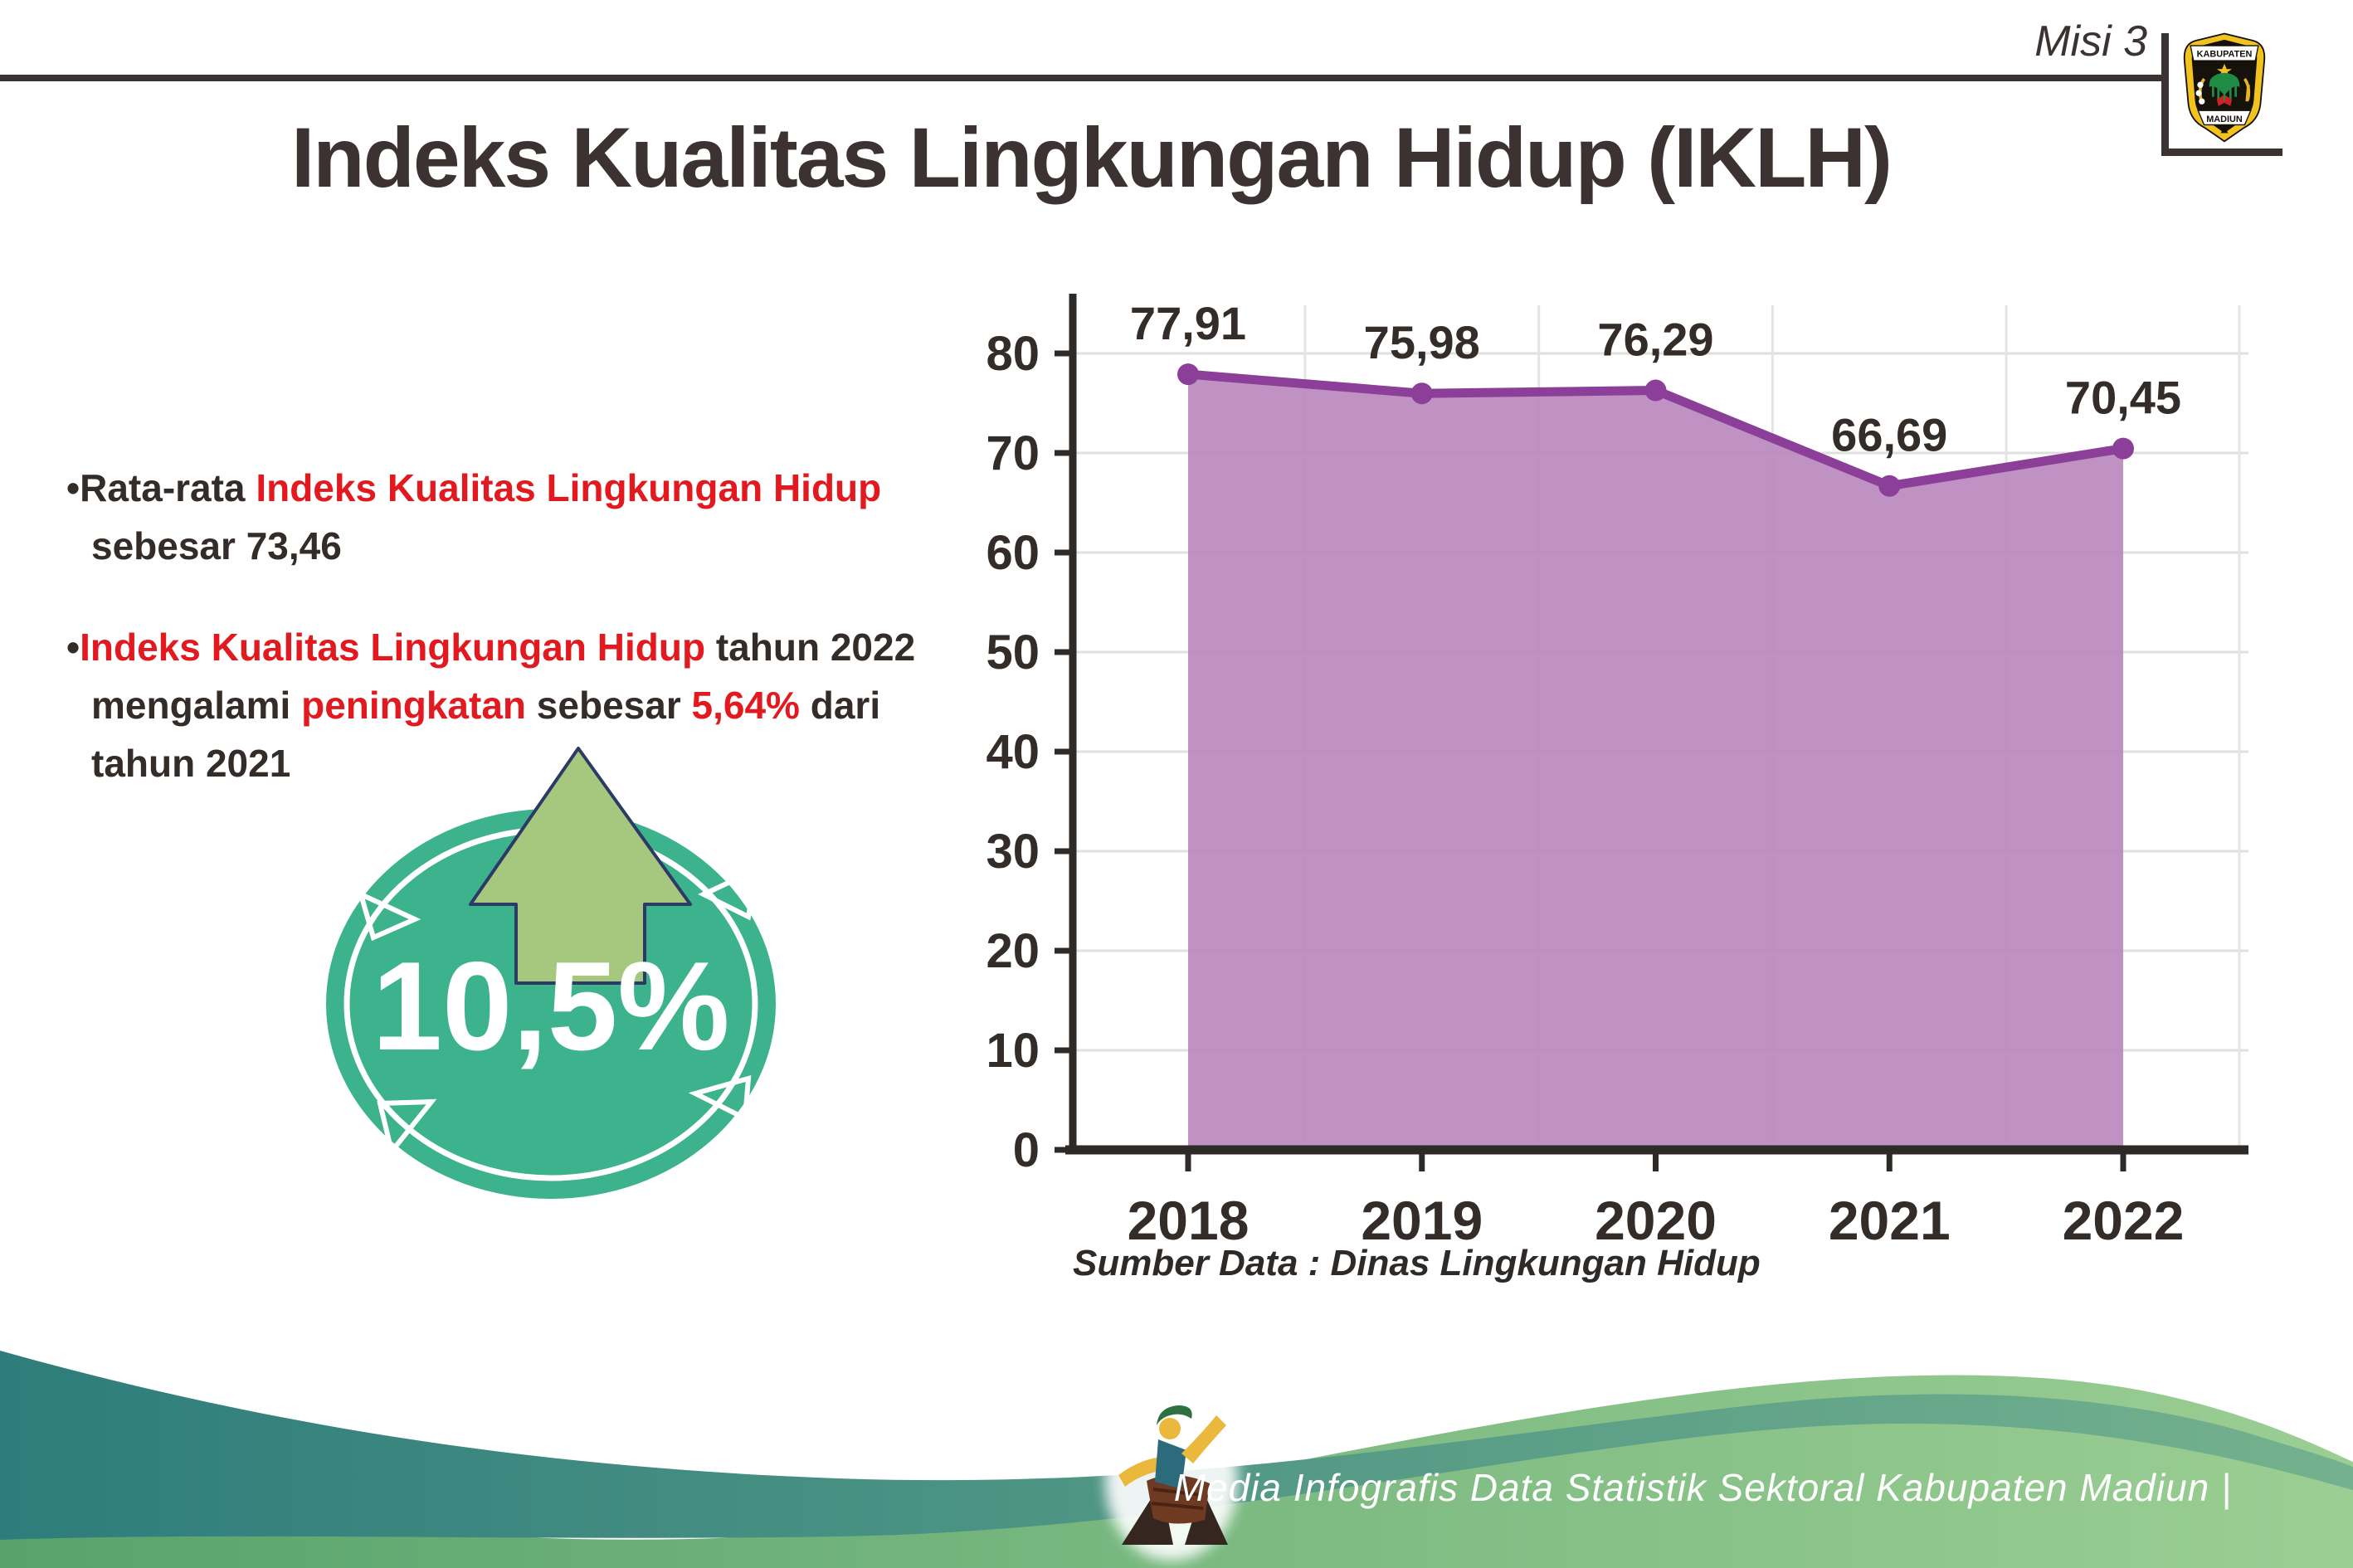 Image resolution: width=2353 pixels, height=1568 pixels. I want to click on data-label: 66,69, so click(1889, 435).